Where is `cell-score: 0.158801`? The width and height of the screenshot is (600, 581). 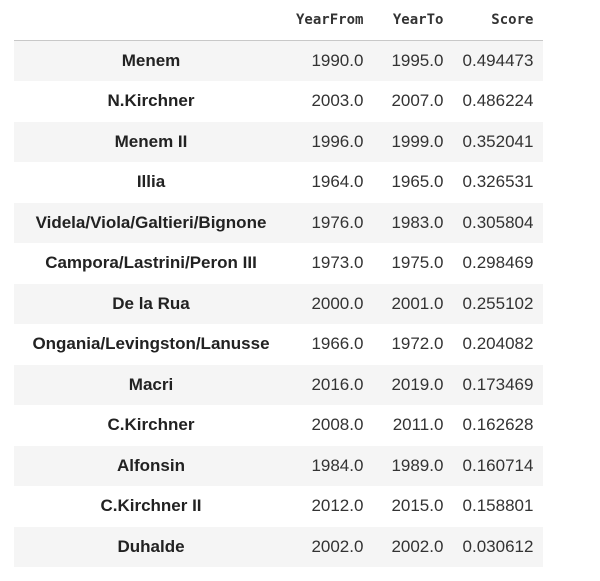 cell-score: 0.158801 is located at coordinates (498, 506).